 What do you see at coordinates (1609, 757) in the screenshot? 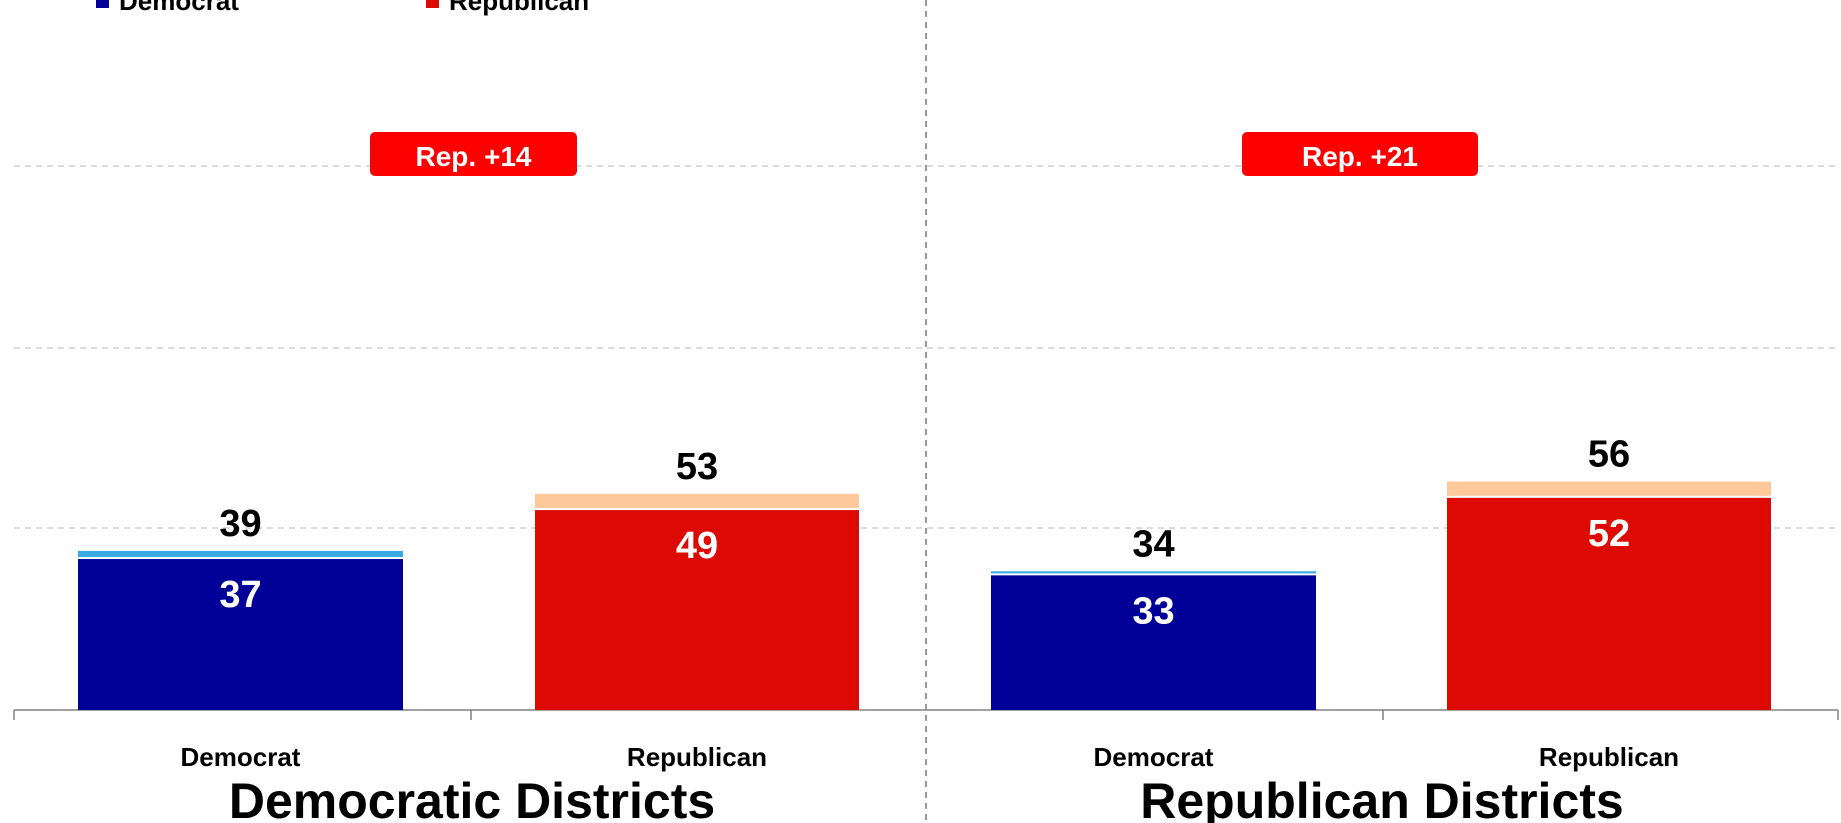
I see `category-label-republican-panel2: Republican` at bounding box center [1609, 757].